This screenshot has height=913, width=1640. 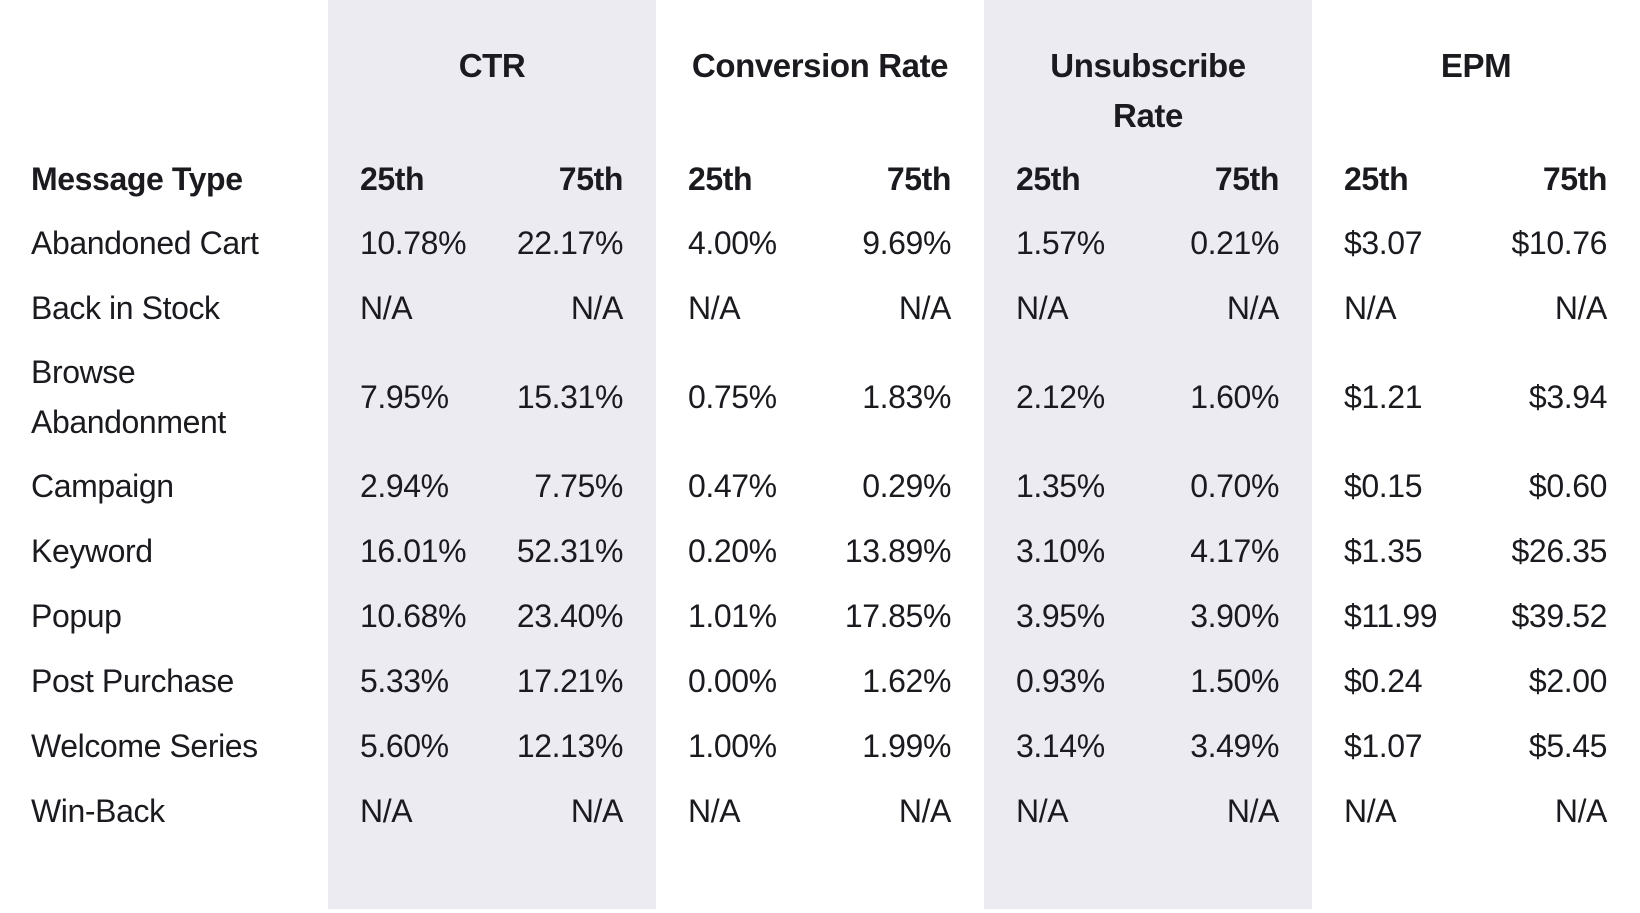 What do you see at coordinates (732, 485) in the screenshot?
I see `metric-cell: 0.47%` at bounding box center [732, 485].